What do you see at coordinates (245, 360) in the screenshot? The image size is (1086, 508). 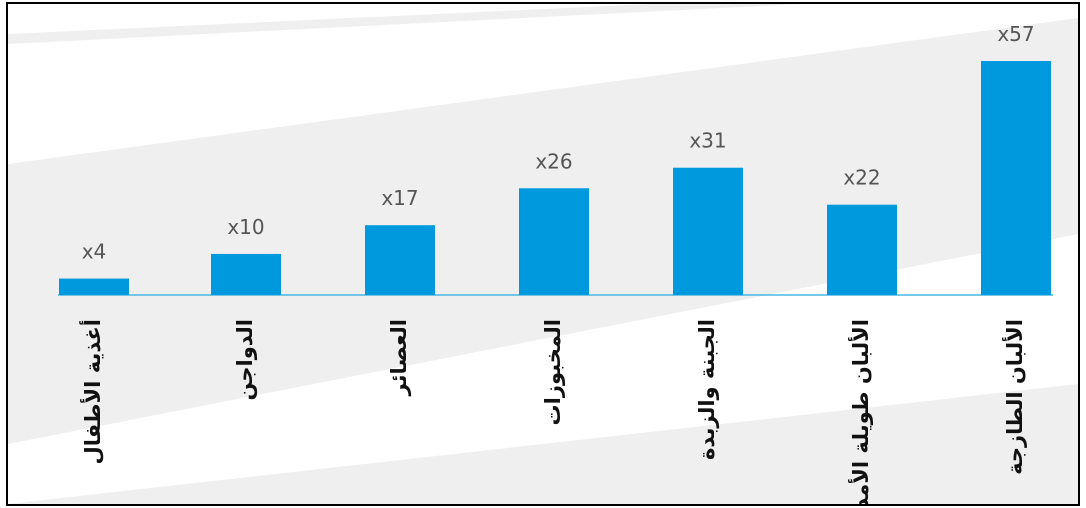 I see `category-label-2: الدواجن` at bounding box center [245, 360].